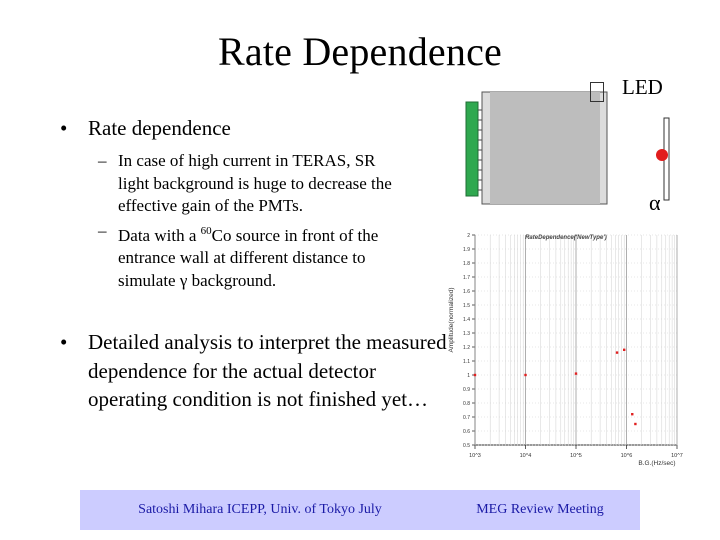 The width and height of the screenshot is (720, 540). What do you see at coordinates (466, 278) in the screenshot?
I see `y-tick-label: 1.7` at bounding box center [466, 278].